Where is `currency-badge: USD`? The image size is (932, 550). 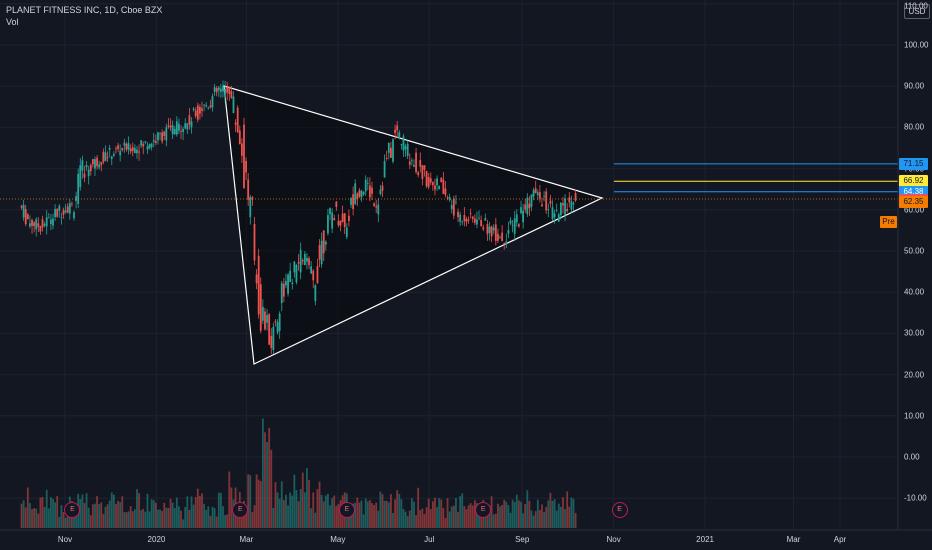 currency-badge: USD is located at coordinates (917, 11).